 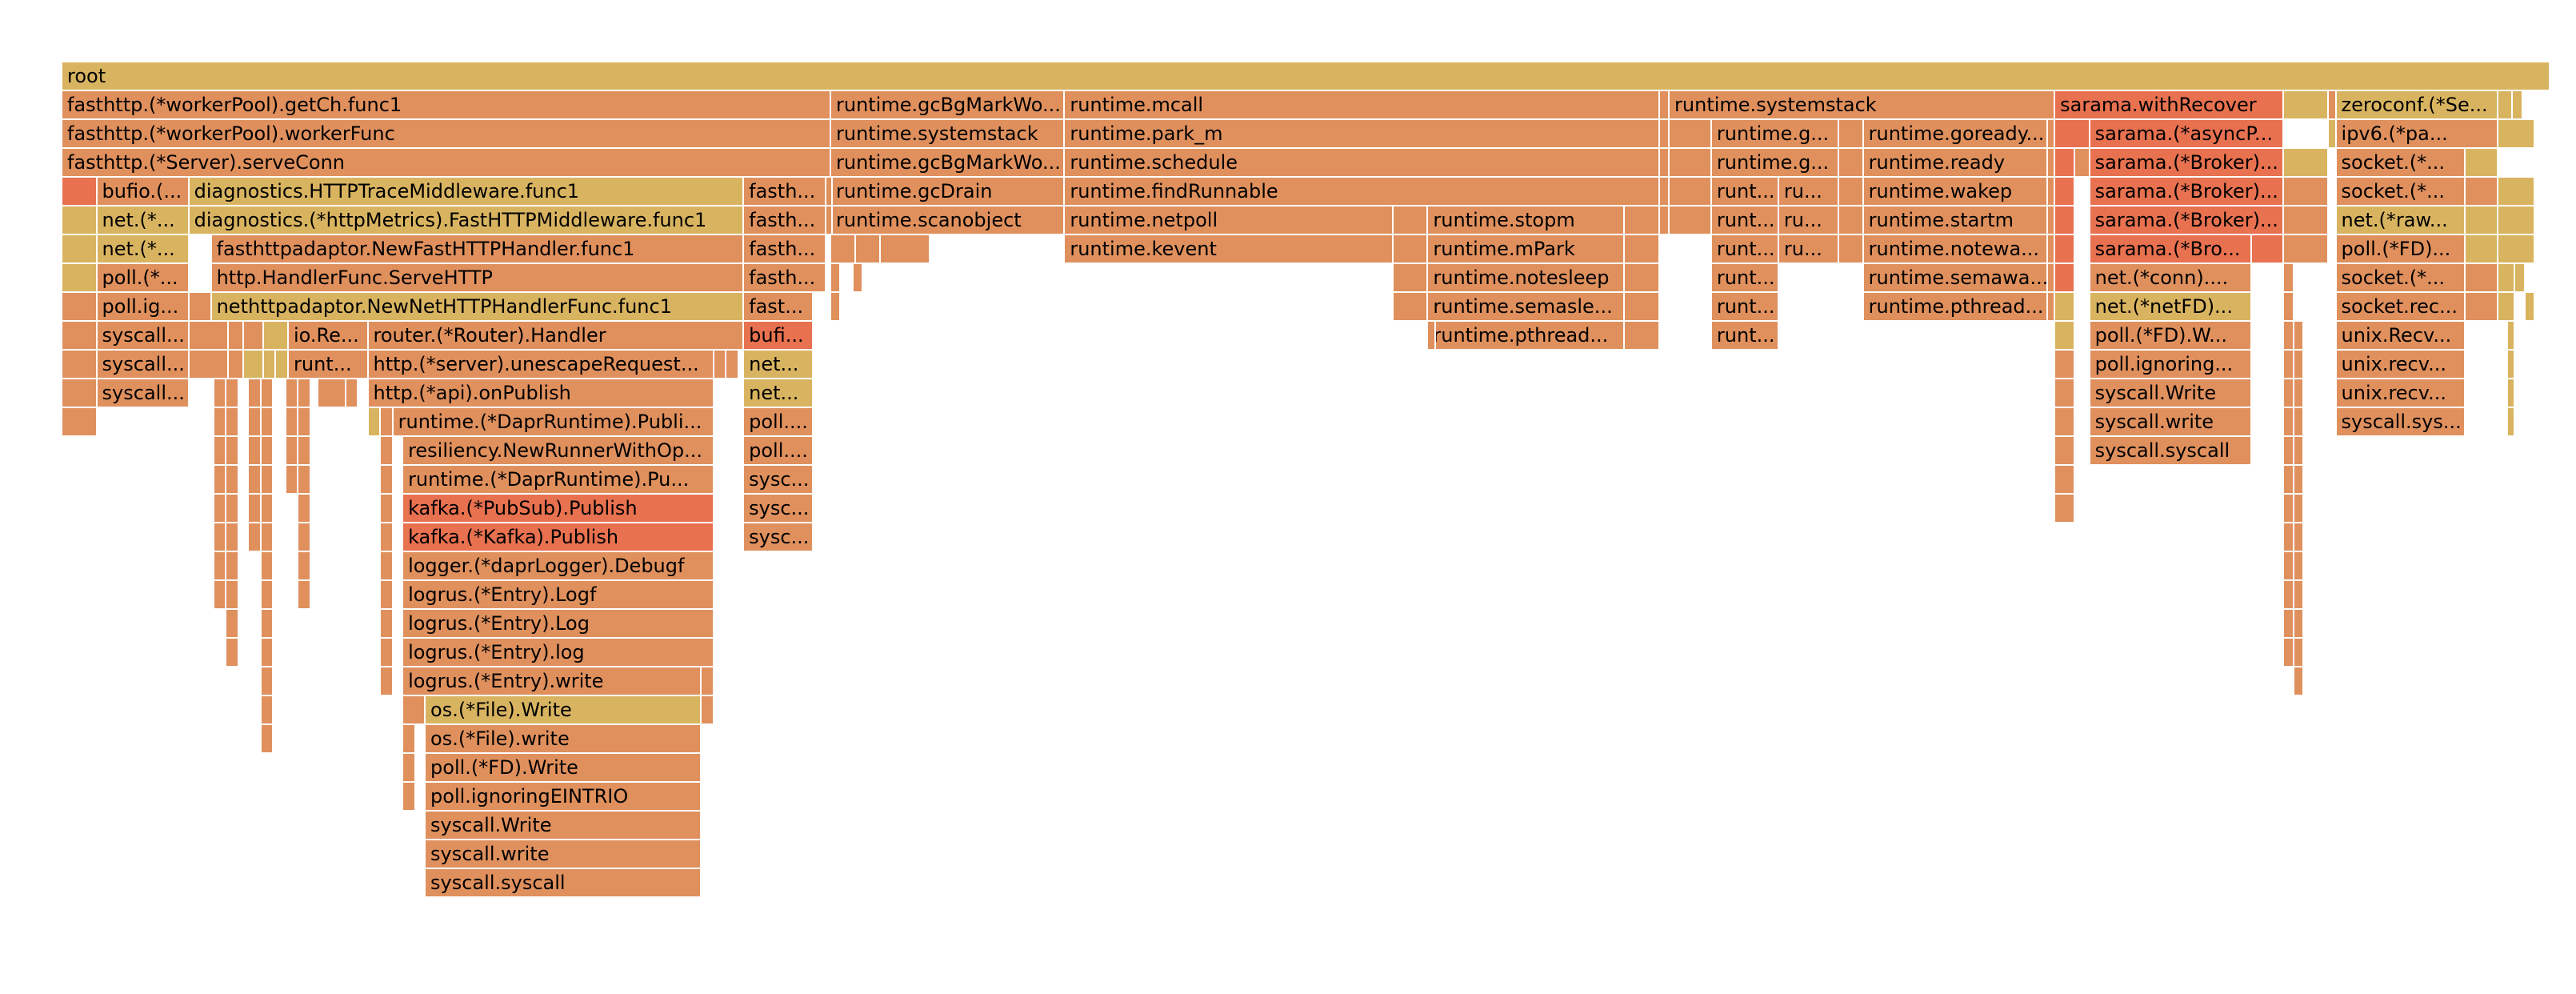 What do you see at coordinates (556, 336) in the screenshot?
I see `flame-frame: router.(*Router).Handler` at bounding box center [556, 336].